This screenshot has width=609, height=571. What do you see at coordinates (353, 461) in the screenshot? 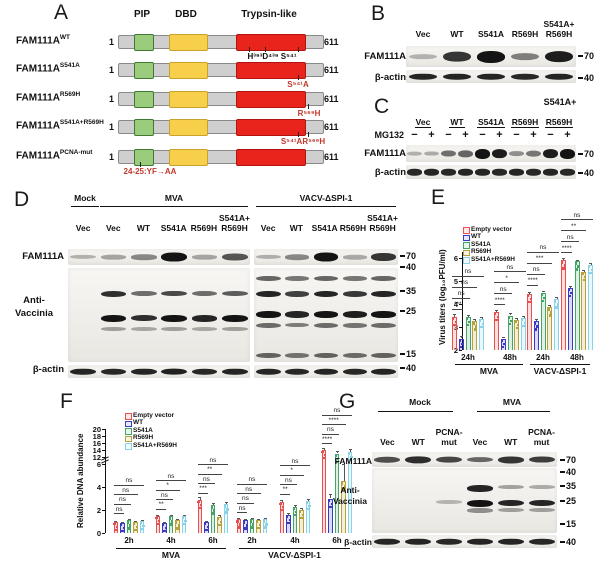
I see `blot-row-label: FAM111A` at bounding box center [353, 461].